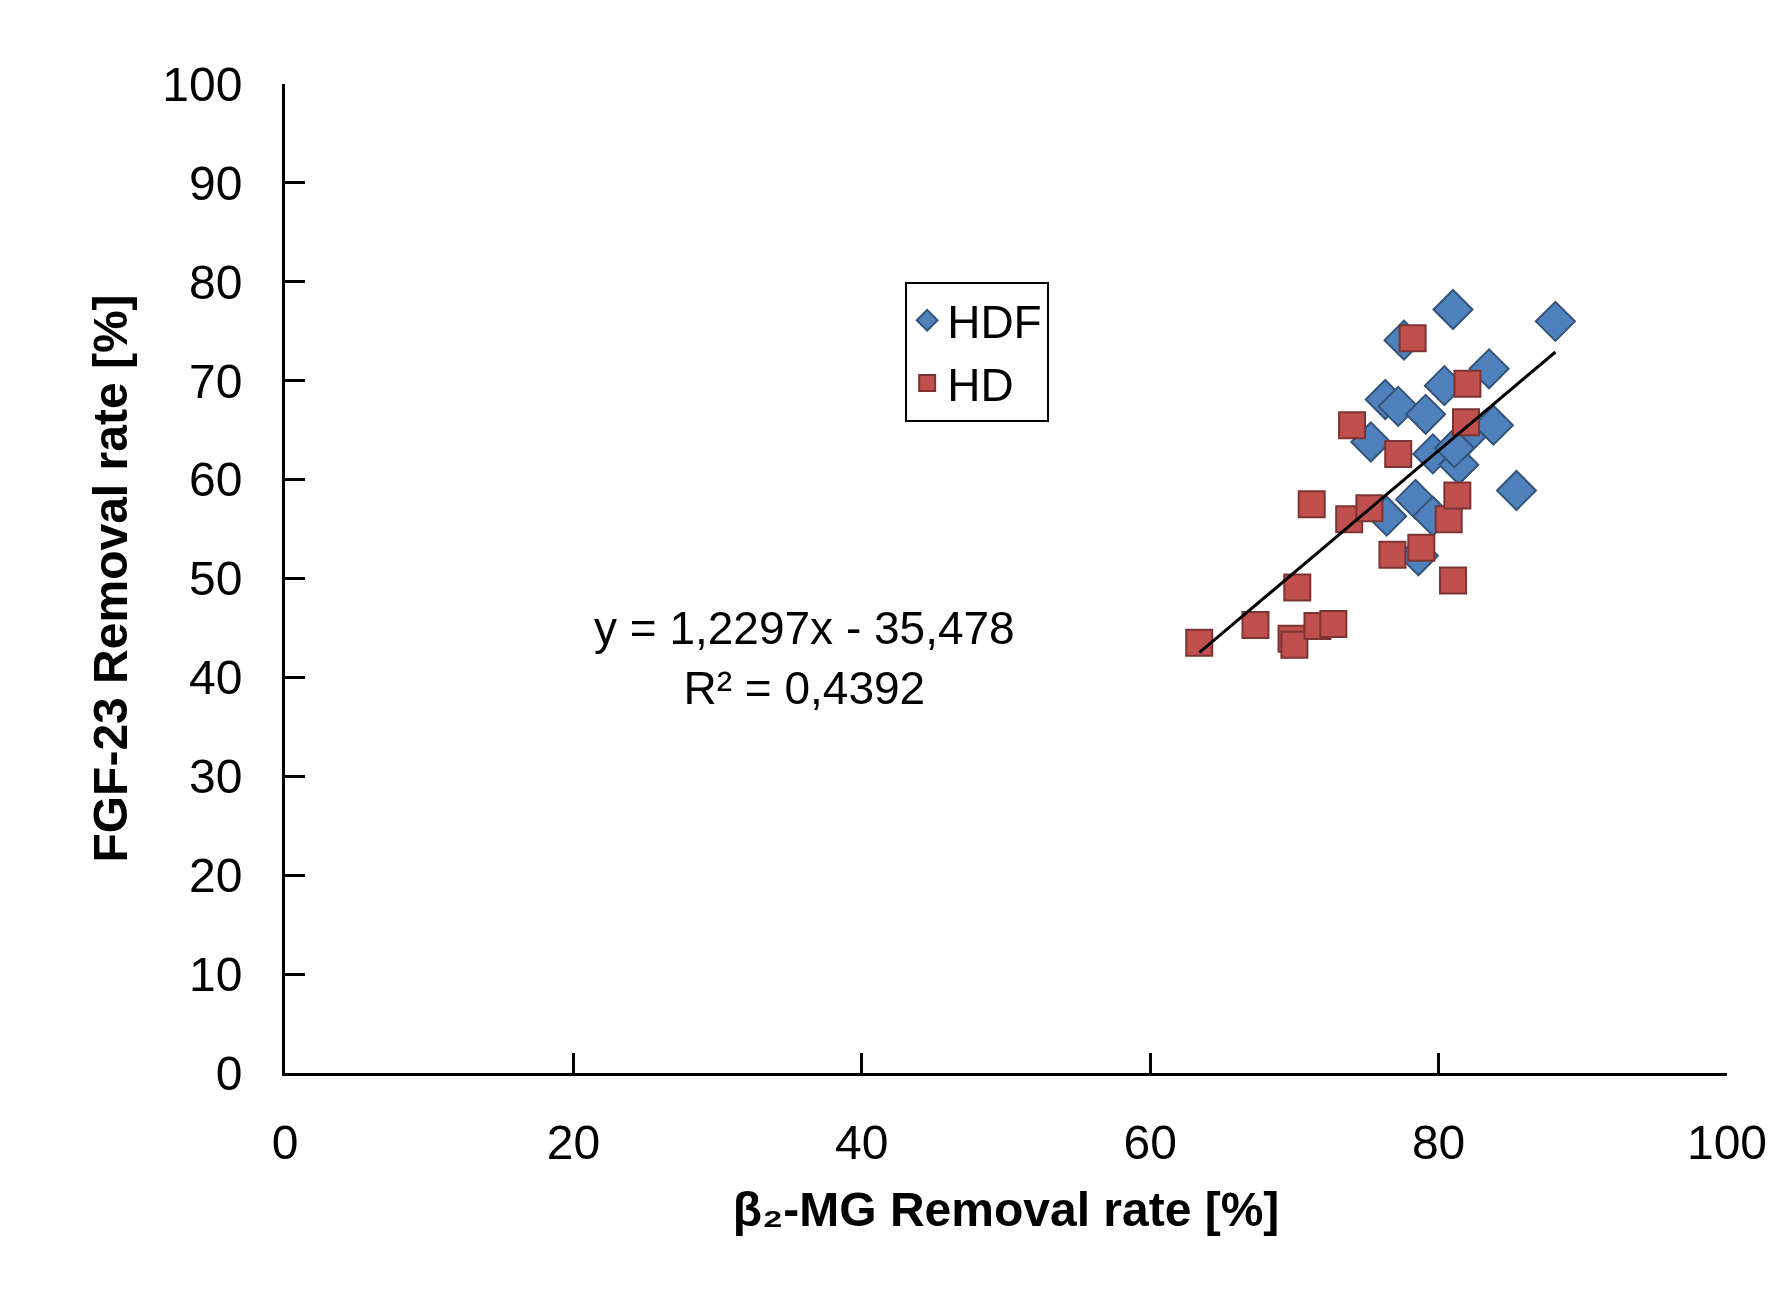 The image size is (1779, 1299). Describe the element at coordinates (216, 282) in the screenshot. I see `y-tick-label: 80` at that location.